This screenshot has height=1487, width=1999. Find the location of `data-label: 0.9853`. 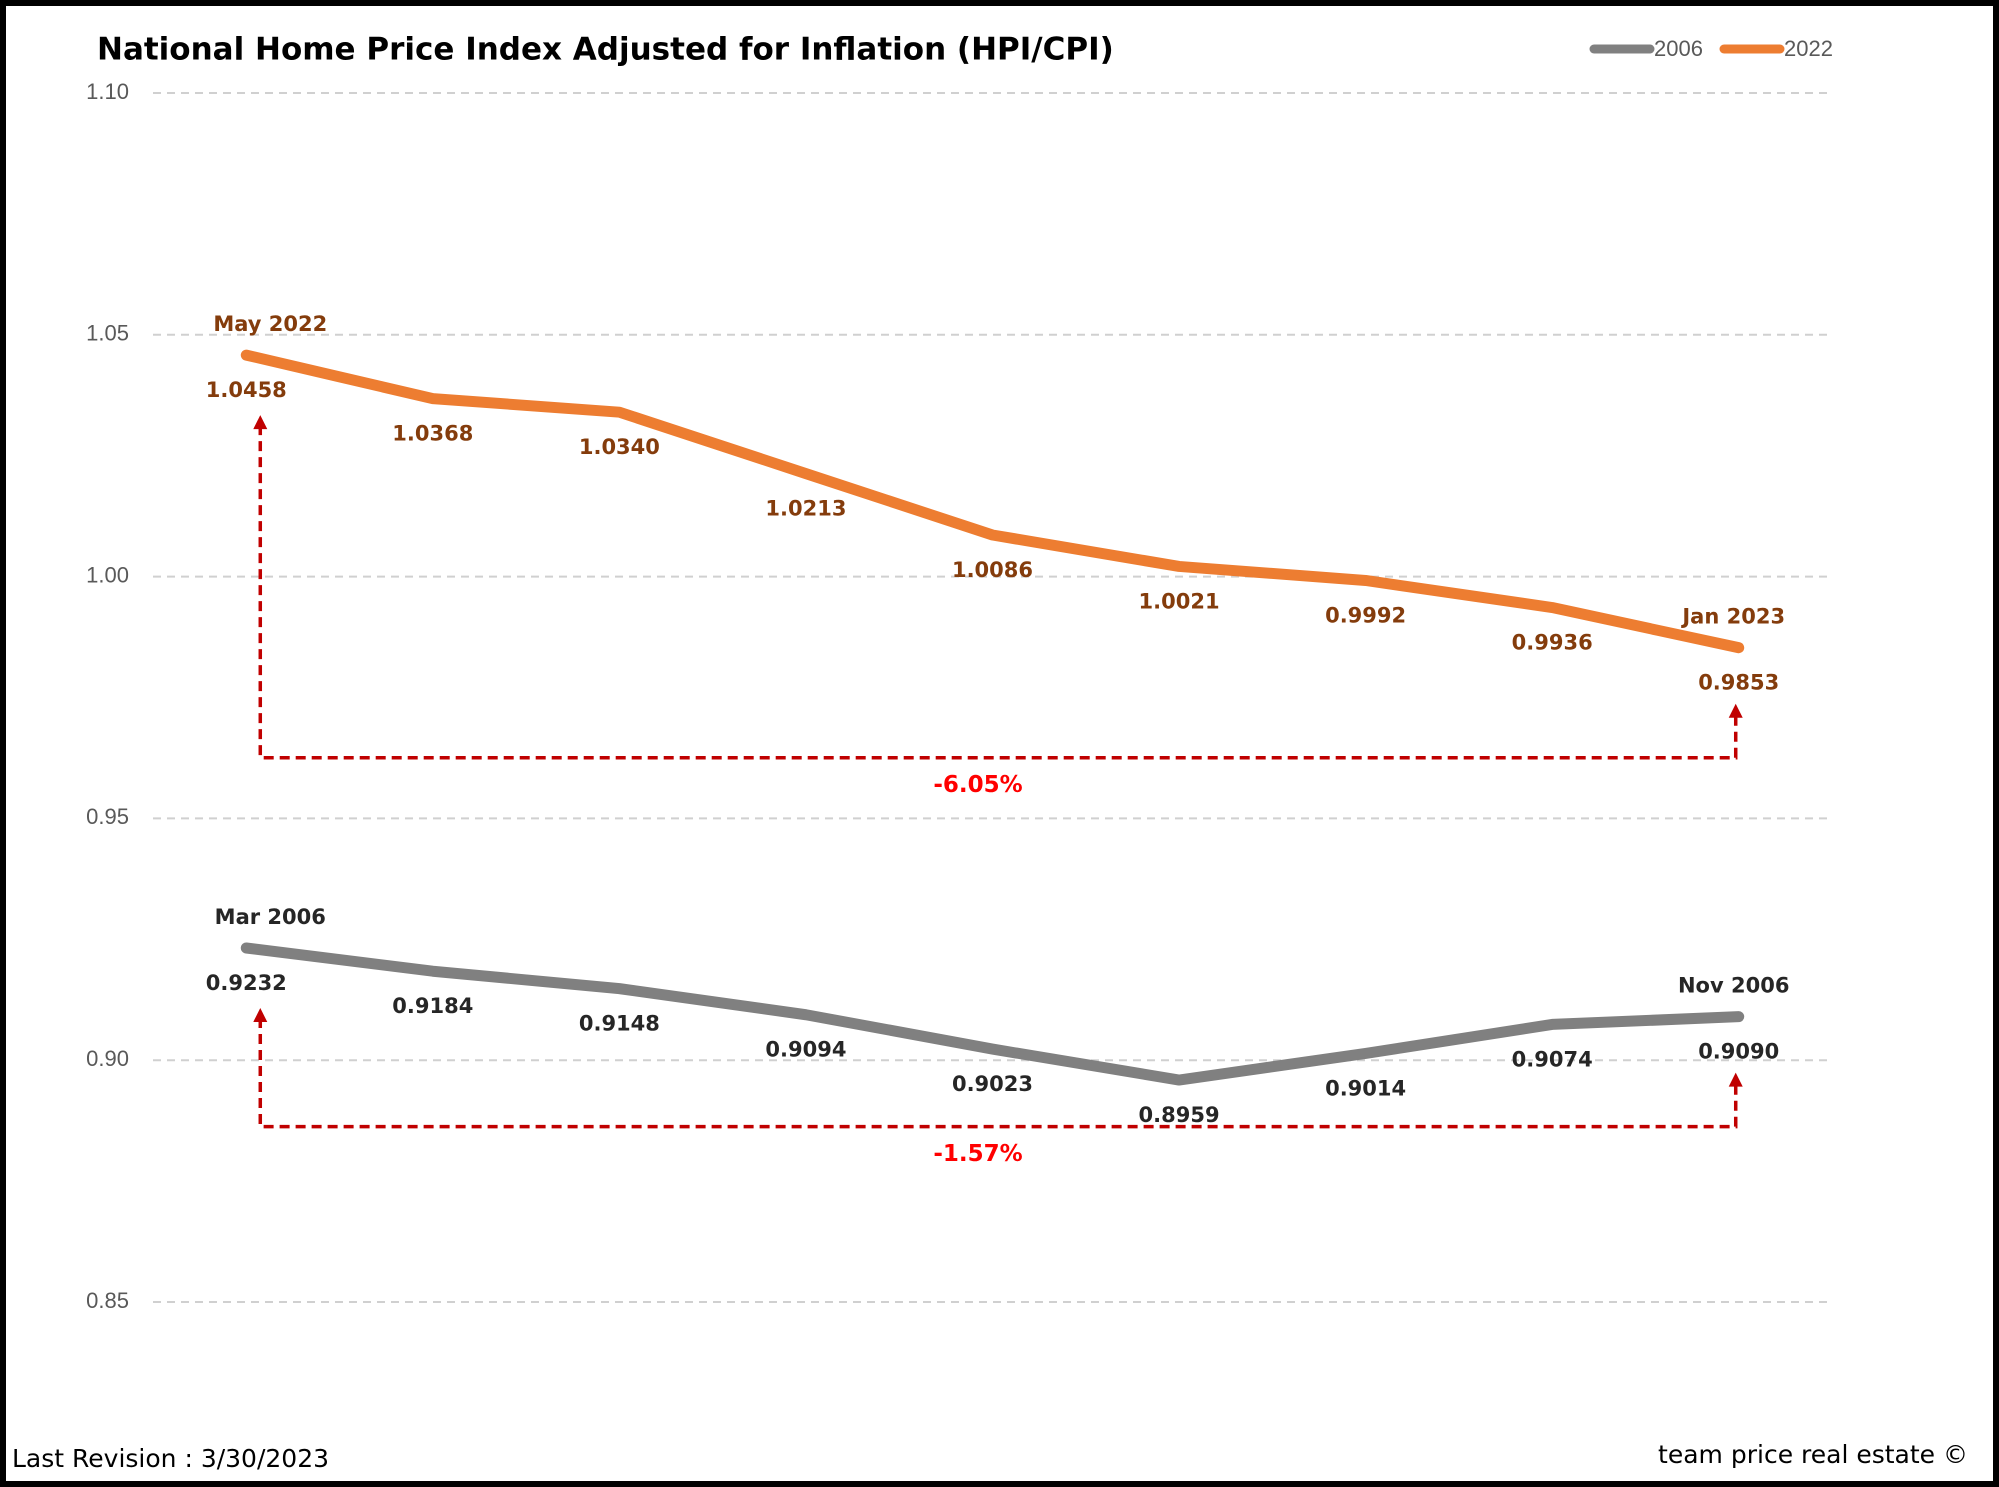

data-label: 0.9853 is located at coordinates (1738, 683).